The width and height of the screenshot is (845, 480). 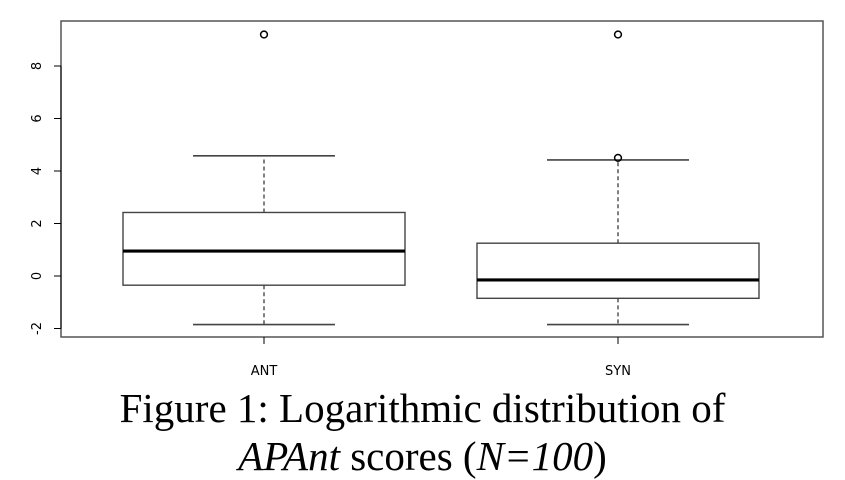 I want to click on x-tick-label: SYN, so click(x=618, y=371).